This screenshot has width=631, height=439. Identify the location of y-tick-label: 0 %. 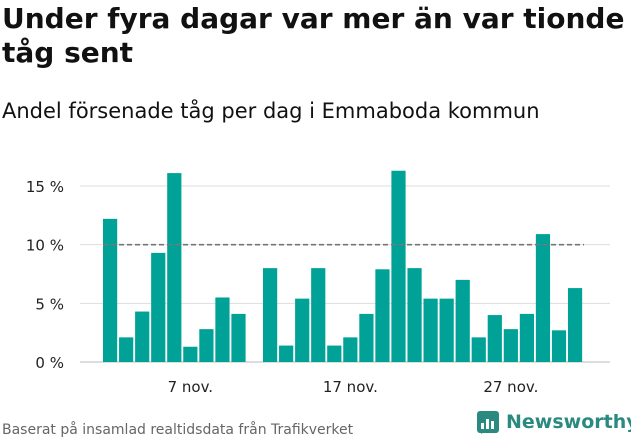
(49, 363).